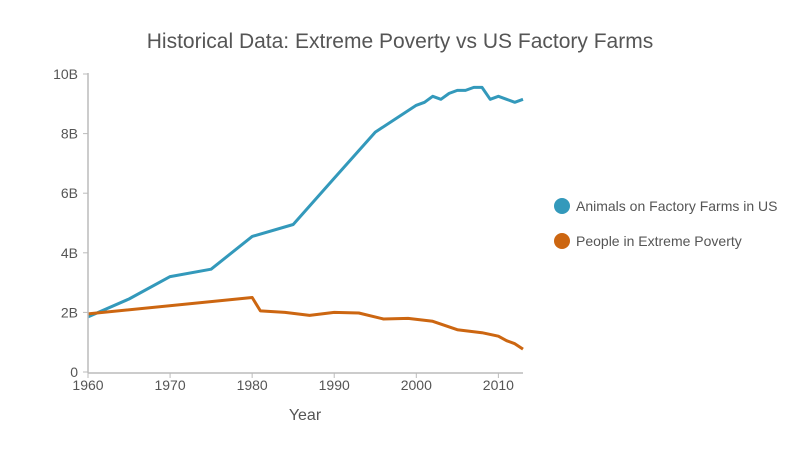 Image resolution: width=800 pixels, height=455 pixels. I want to click on x-tick-label: 1990, so click(334, 385).